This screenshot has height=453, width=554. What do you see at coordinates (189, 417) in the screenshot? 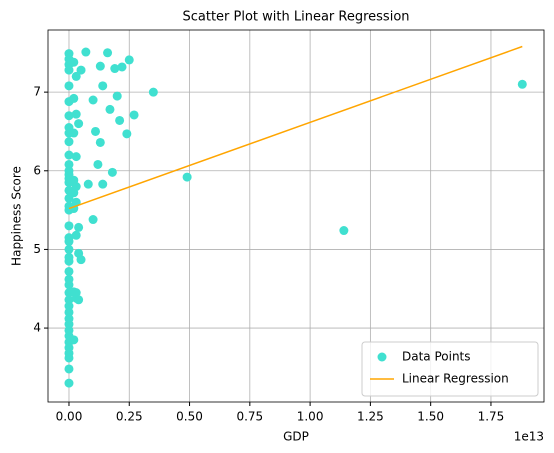
I see `x-tick-label: 0.50` at bounding box center [189, 417].